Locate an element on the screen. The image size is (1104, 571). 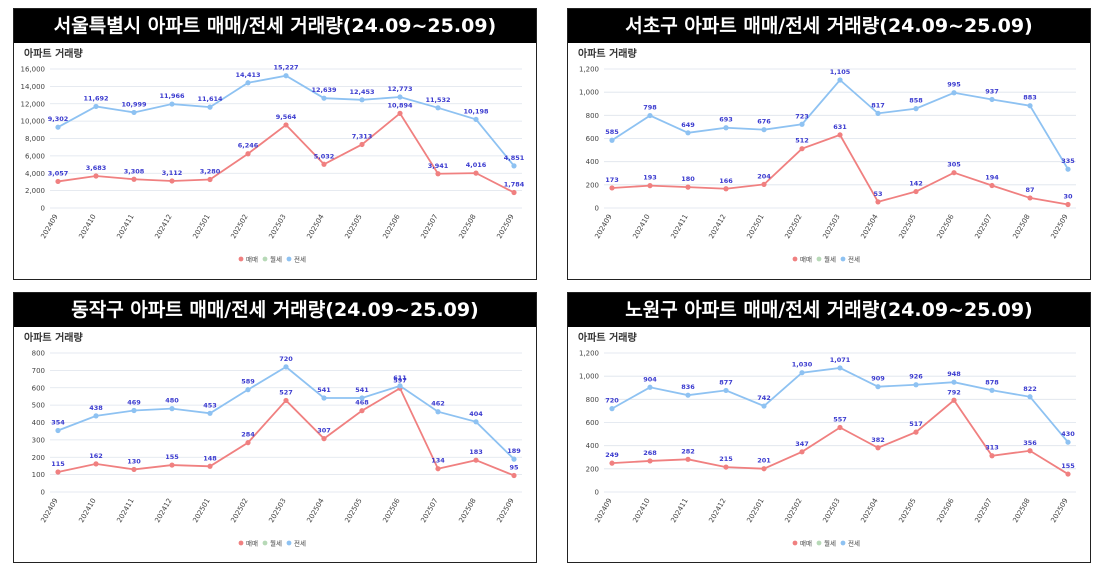
data-label: 162 is located at coordinates (96, 456).